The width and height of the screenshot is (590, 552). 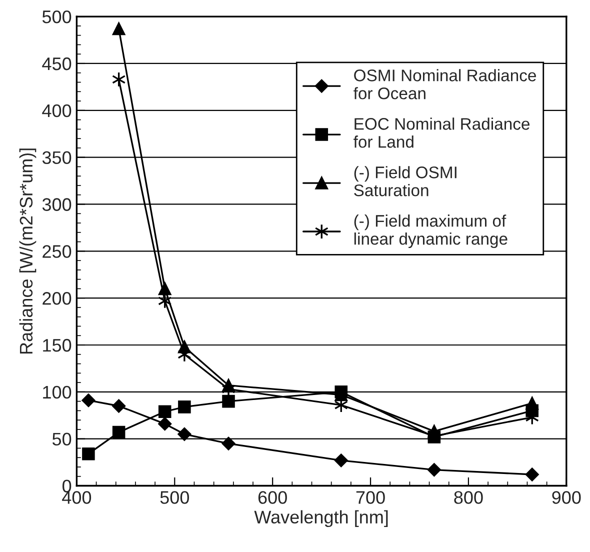 What do you see at coordinates (445, 84) in the screenshot?
I see `legend-label: OSMI Nominal Radiance for Ocean` at bounding box center [445, 84].